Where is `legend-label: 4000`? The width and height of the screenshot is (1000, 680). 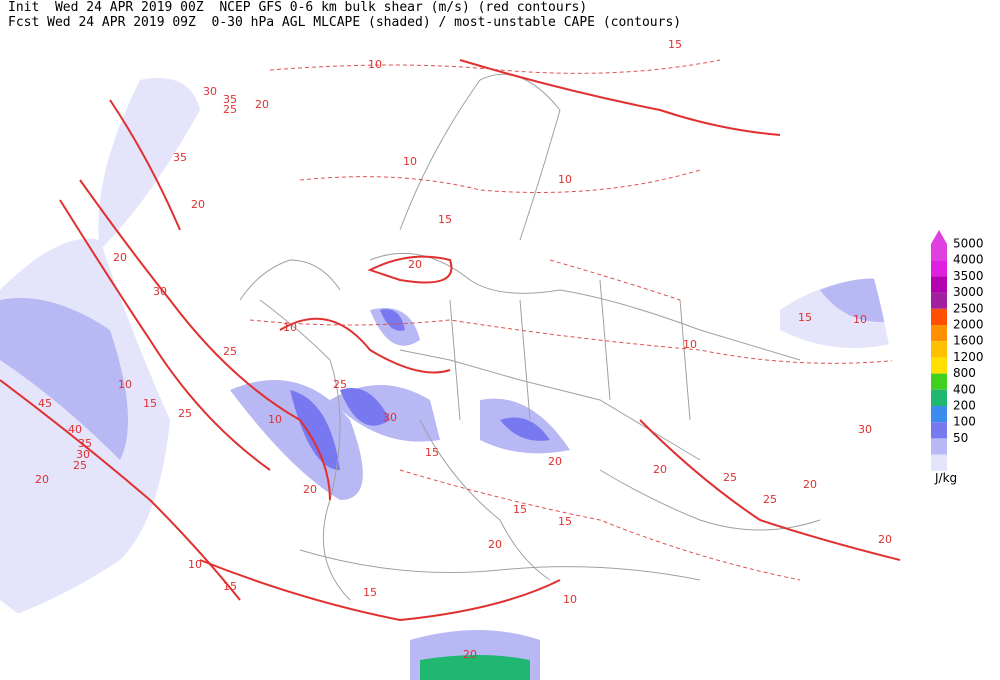 legend-label: 4000 is located at coordinates (968, 260).